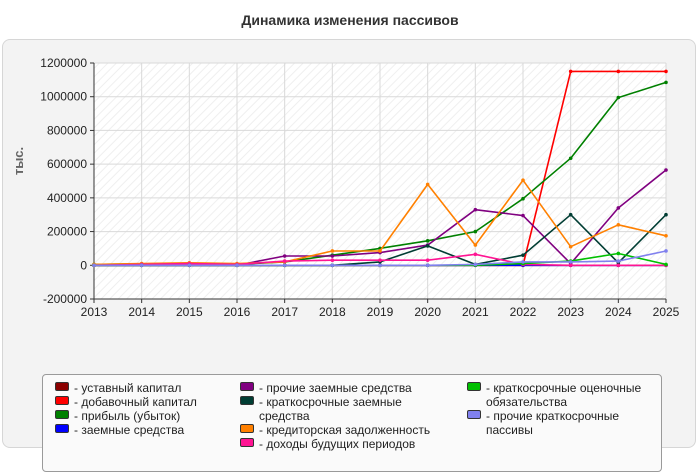 The image size is (700, 472). Describe the element at coordinates (666, 312) in the screenshot. I see `x-tick-label: 2025` at that location.